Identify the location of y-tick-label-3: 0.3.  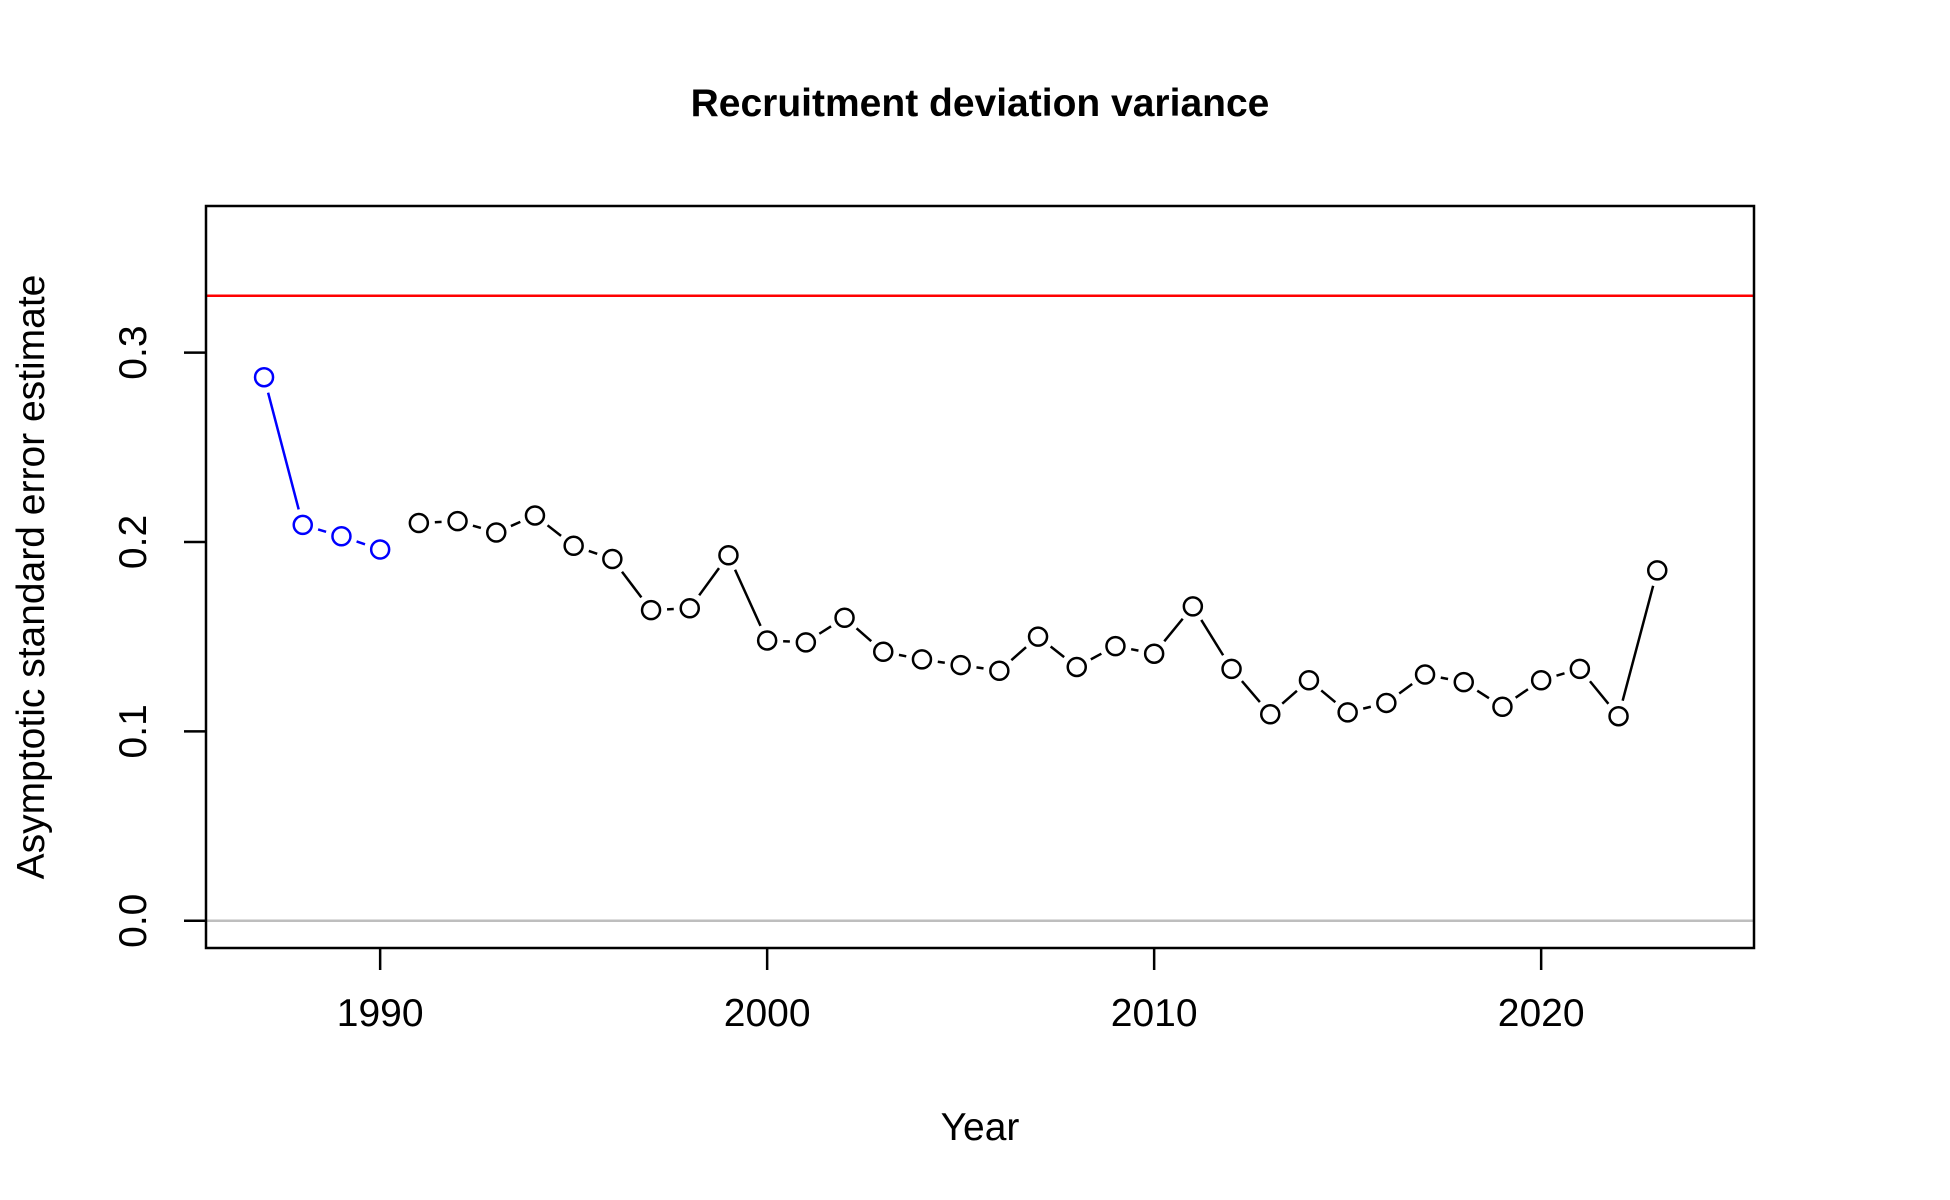
(133, 352).